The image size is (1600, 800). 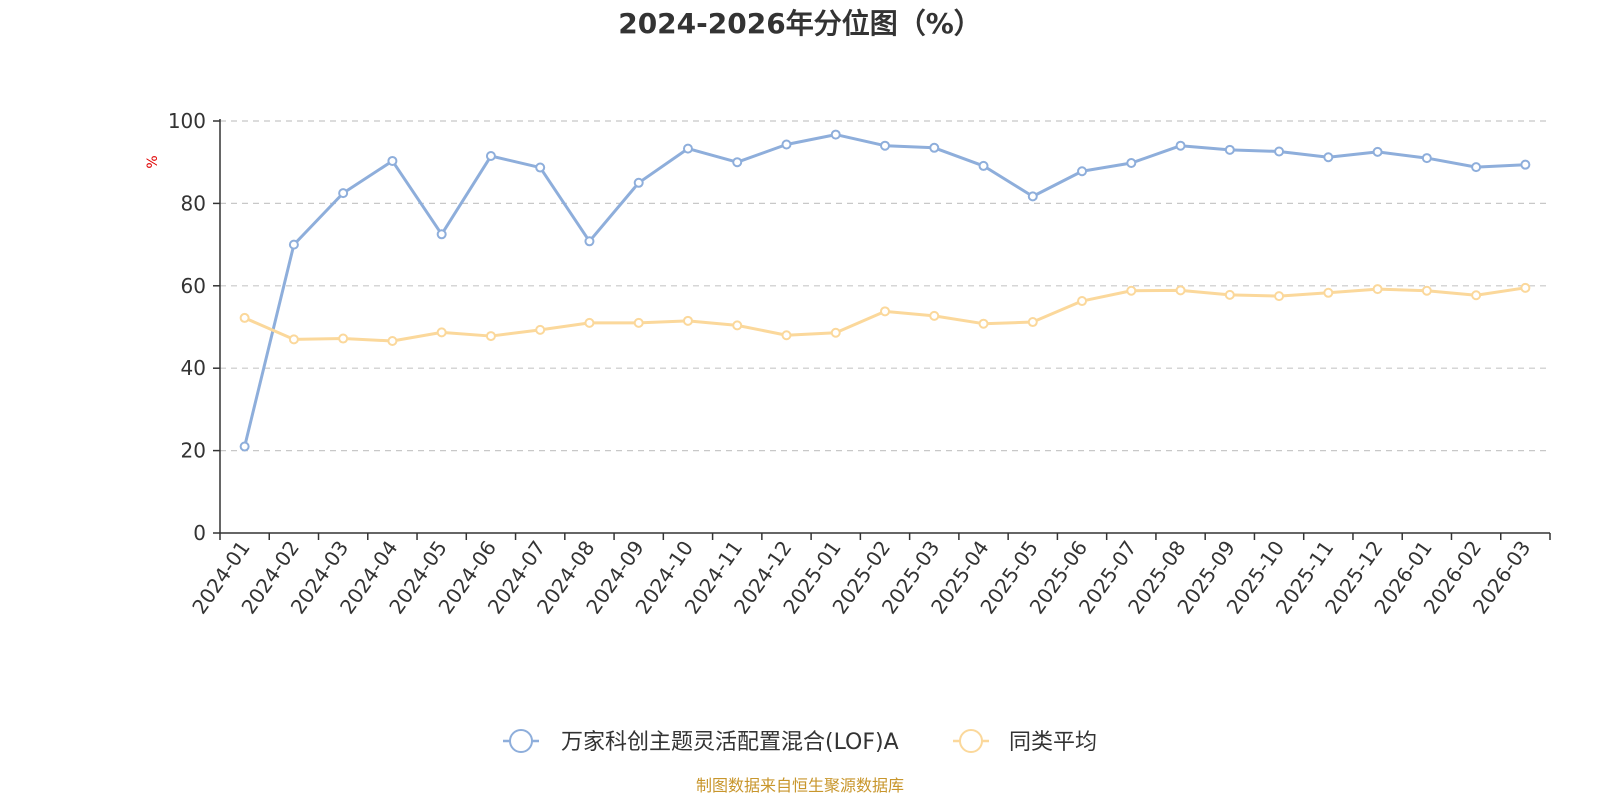 I want to click on y-tick-label: 100, so click(x=187, y=121).